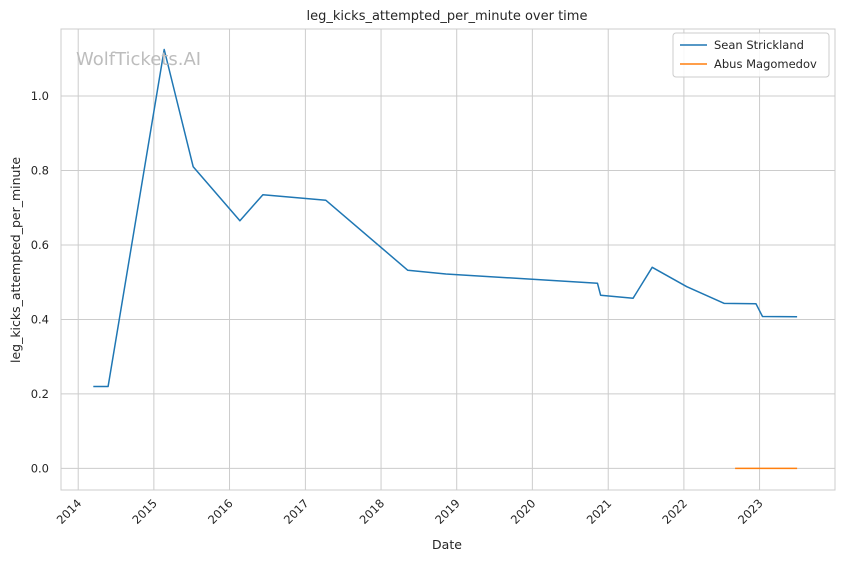  Describe the element at coordinates (138, 59) in the screenshot. I see `watermark: WolfTickets.AI` at that location.